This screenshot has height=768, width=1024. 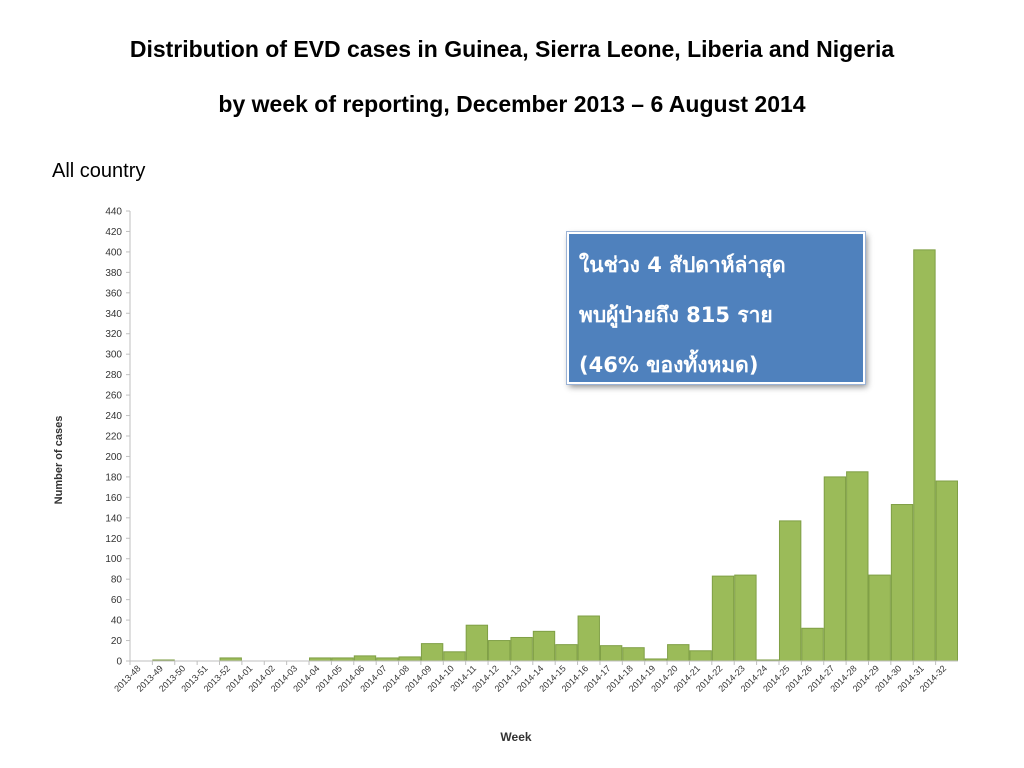 I want to click on y-tick-label: 380, so click(x=113, y=273).